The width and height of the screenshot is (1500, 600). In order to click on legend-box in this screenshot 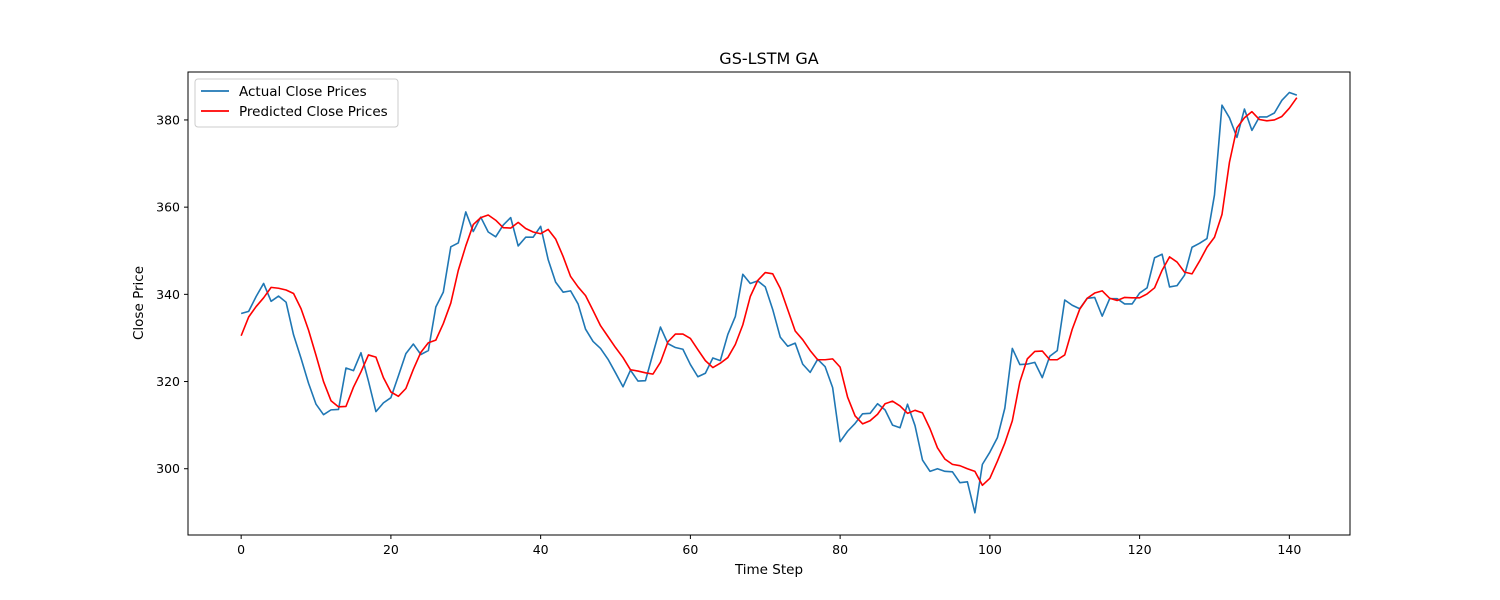, I will do `click(296, 103)`.